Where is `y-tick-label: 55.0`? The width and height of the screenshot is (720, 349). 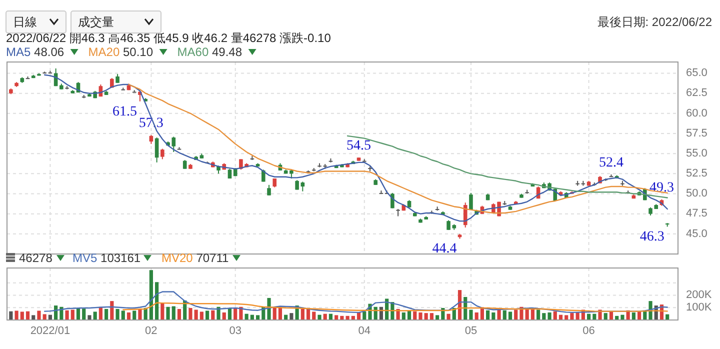
y-tick-label: 55.0 is located at coordinates (697, 153).